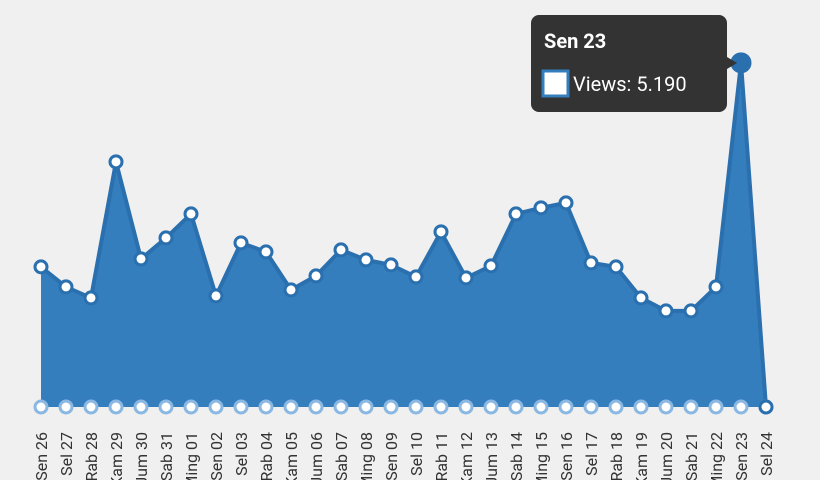 The height and width of the screenshot is (480, 820). I want to click on x-tick-label: Sen 23, so click(741, 456).